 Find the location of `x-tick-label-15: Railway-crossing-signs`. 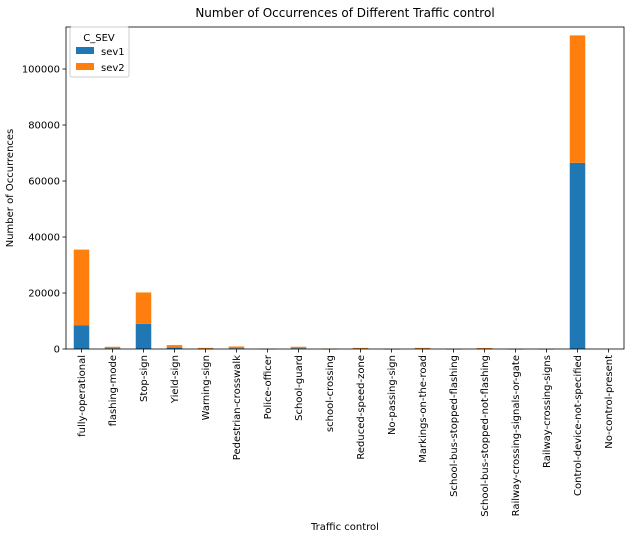

x-tick-label-15: Railway-crossing-signs is located at coordinates (547, 411).